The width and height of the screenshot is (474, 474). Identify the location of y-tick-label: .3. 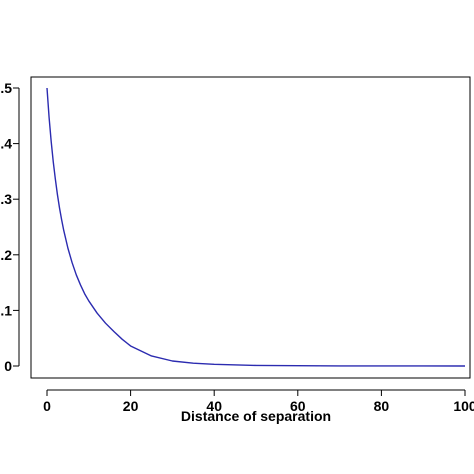
(6, 199).